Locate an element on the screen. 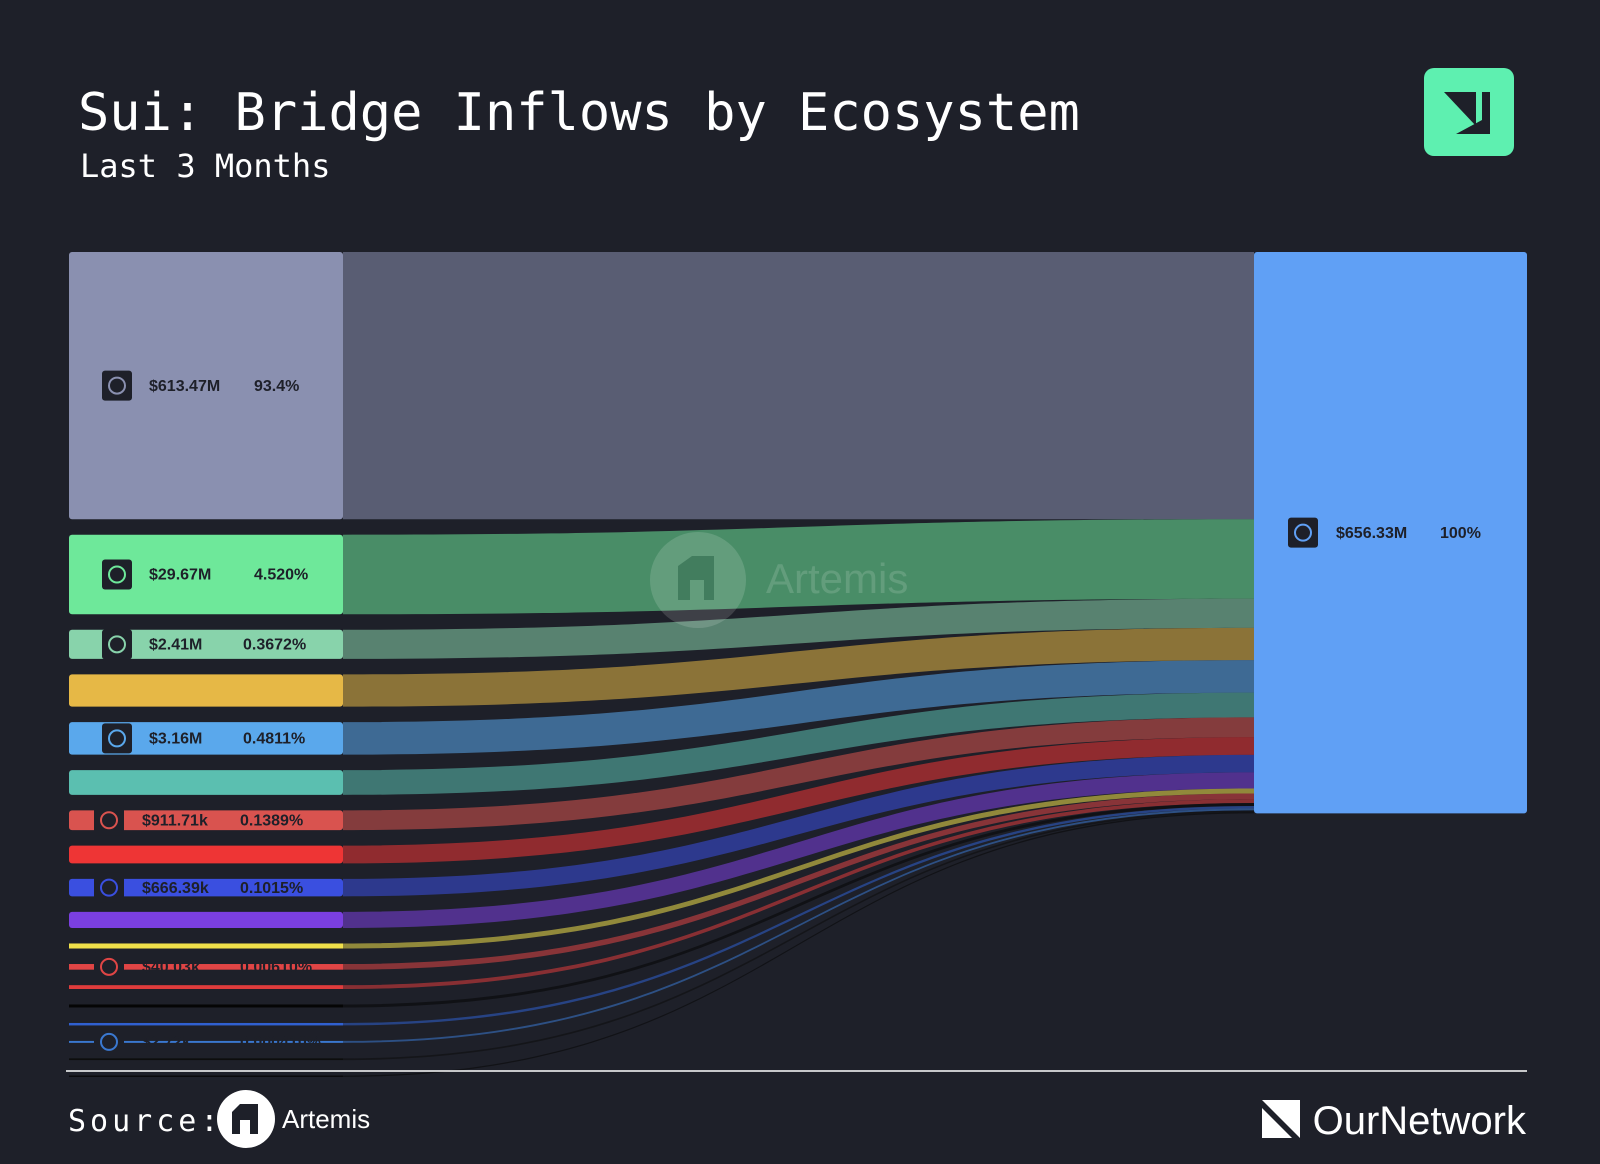  value-label: $666.39k is located at coordinates (175, 888).